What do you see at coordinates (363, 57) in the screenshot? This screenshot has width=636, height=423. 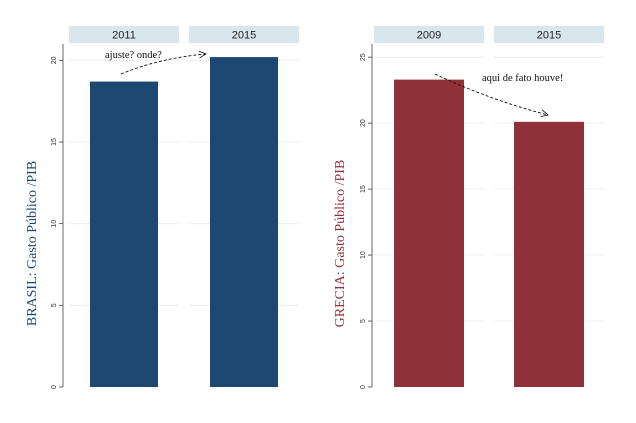 I see `y-tick-label: 25` at bounding box center [363, 57].